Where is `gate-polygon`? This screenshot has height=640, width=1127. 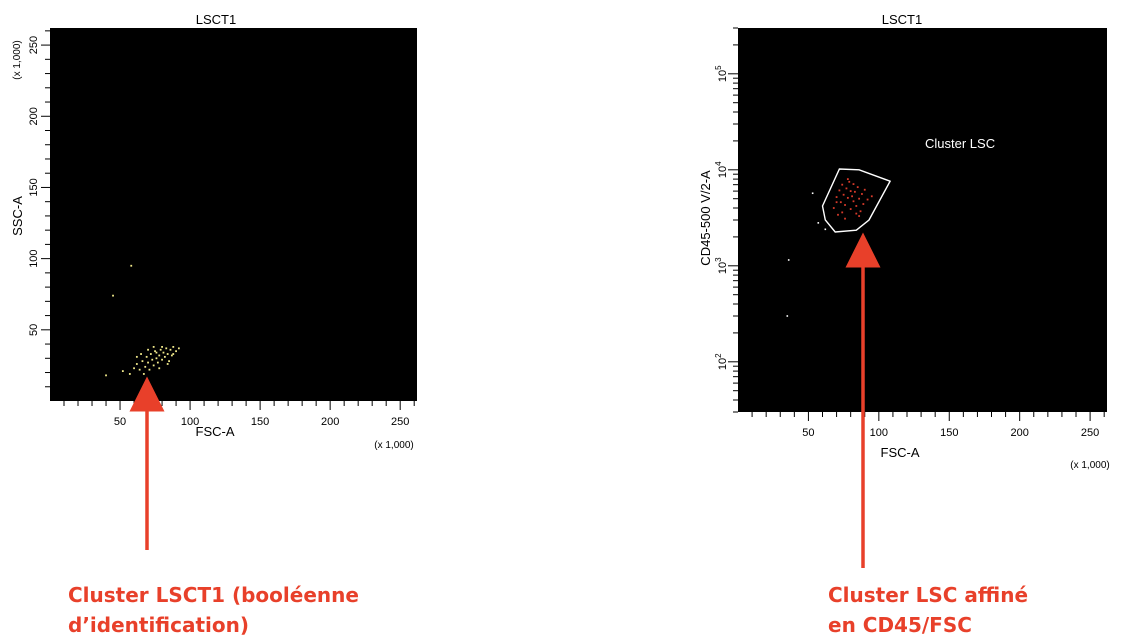 gate-polygon is located at coordinates (856, 200).